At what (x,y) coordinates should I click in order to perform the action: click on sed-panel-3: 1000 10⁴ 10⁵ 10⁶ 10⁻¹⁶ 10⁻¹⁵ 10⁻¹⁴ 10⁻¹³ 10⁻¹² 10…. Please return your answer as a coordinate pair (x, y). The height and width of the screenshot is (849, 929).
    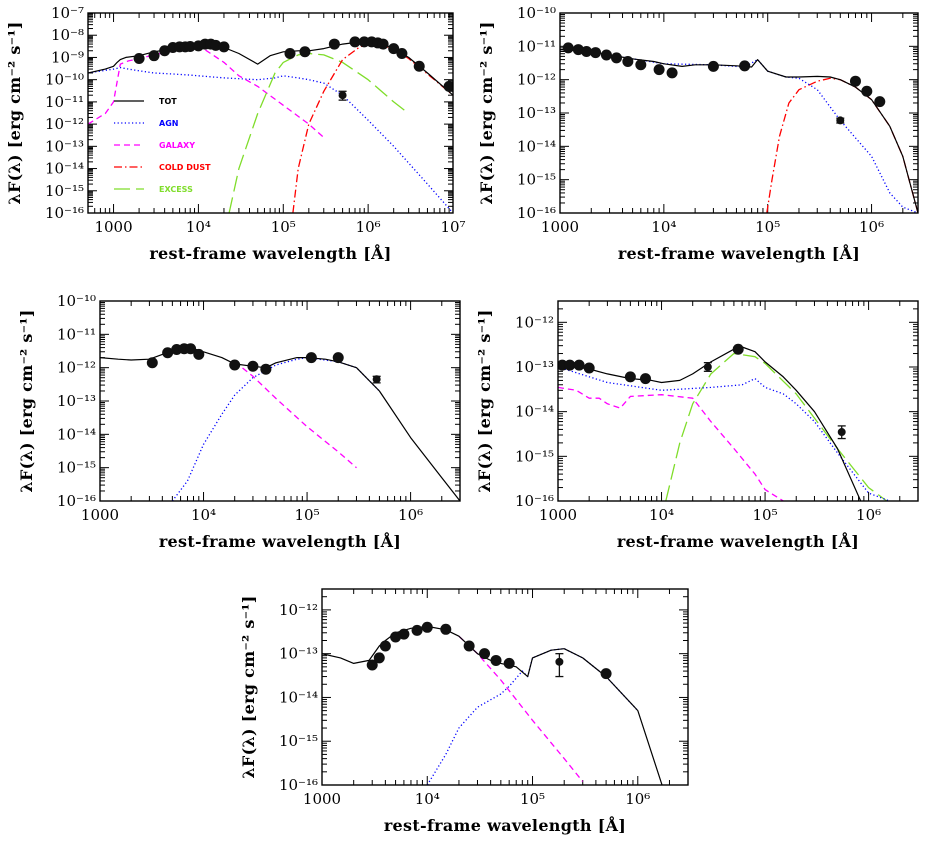
    Looking at the image, I should click on (239, 421).